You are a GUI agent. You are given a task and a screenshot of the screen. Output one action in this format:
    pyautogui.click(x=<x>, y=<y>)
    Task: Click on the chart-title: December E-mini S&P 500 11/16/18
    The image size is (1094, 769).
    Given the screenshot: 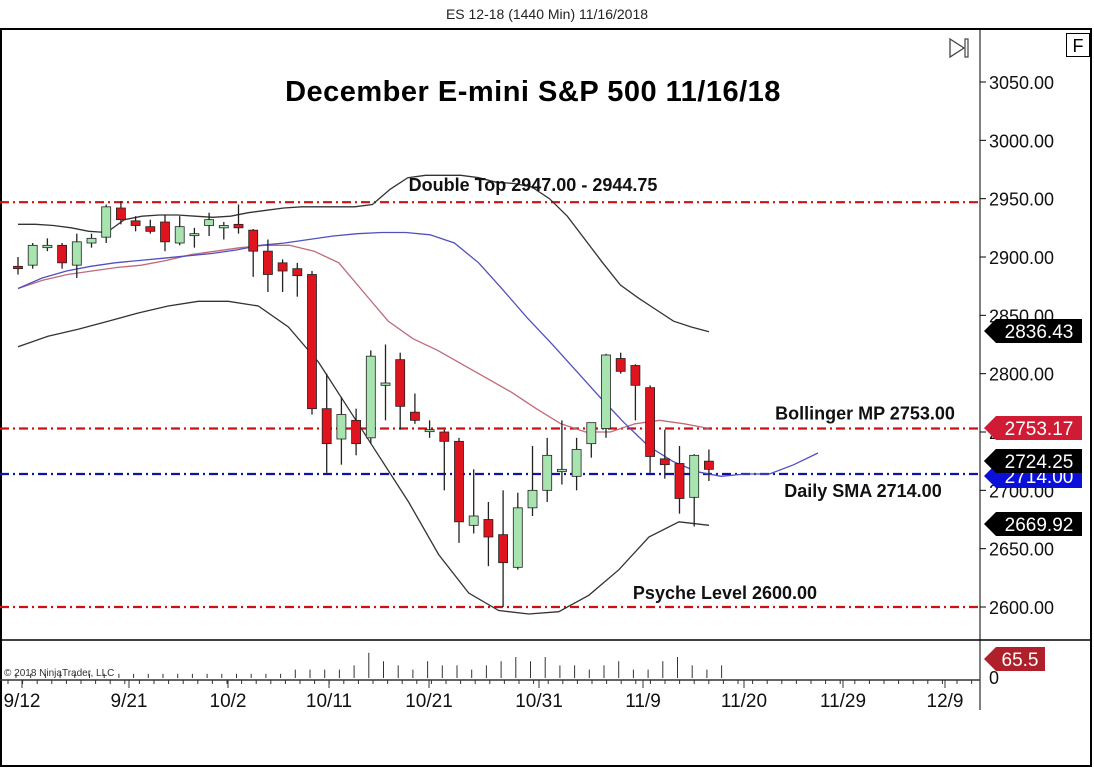 What is the action you would take?
    pyautogui.click(x=533, y=92)
    